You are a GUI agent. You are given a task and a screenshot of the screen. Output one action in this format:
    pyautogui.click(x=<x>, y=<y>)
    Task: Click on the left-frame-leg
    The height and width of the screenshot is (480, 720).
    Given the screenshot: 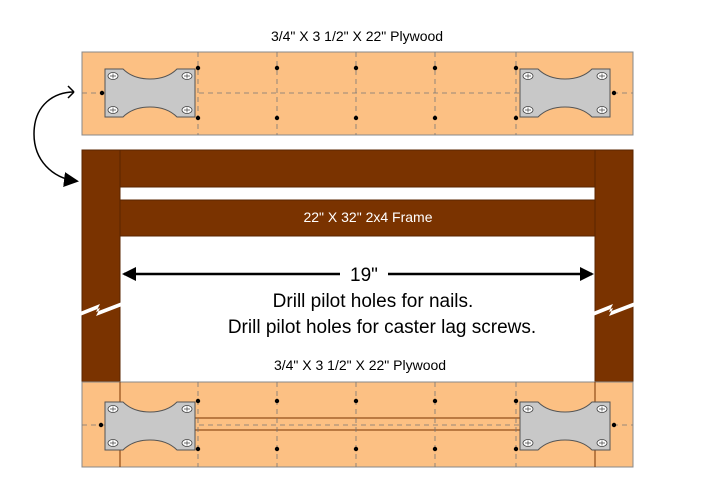 What is the action you would take?
    pyautogui.click(x=101, y=266)
    